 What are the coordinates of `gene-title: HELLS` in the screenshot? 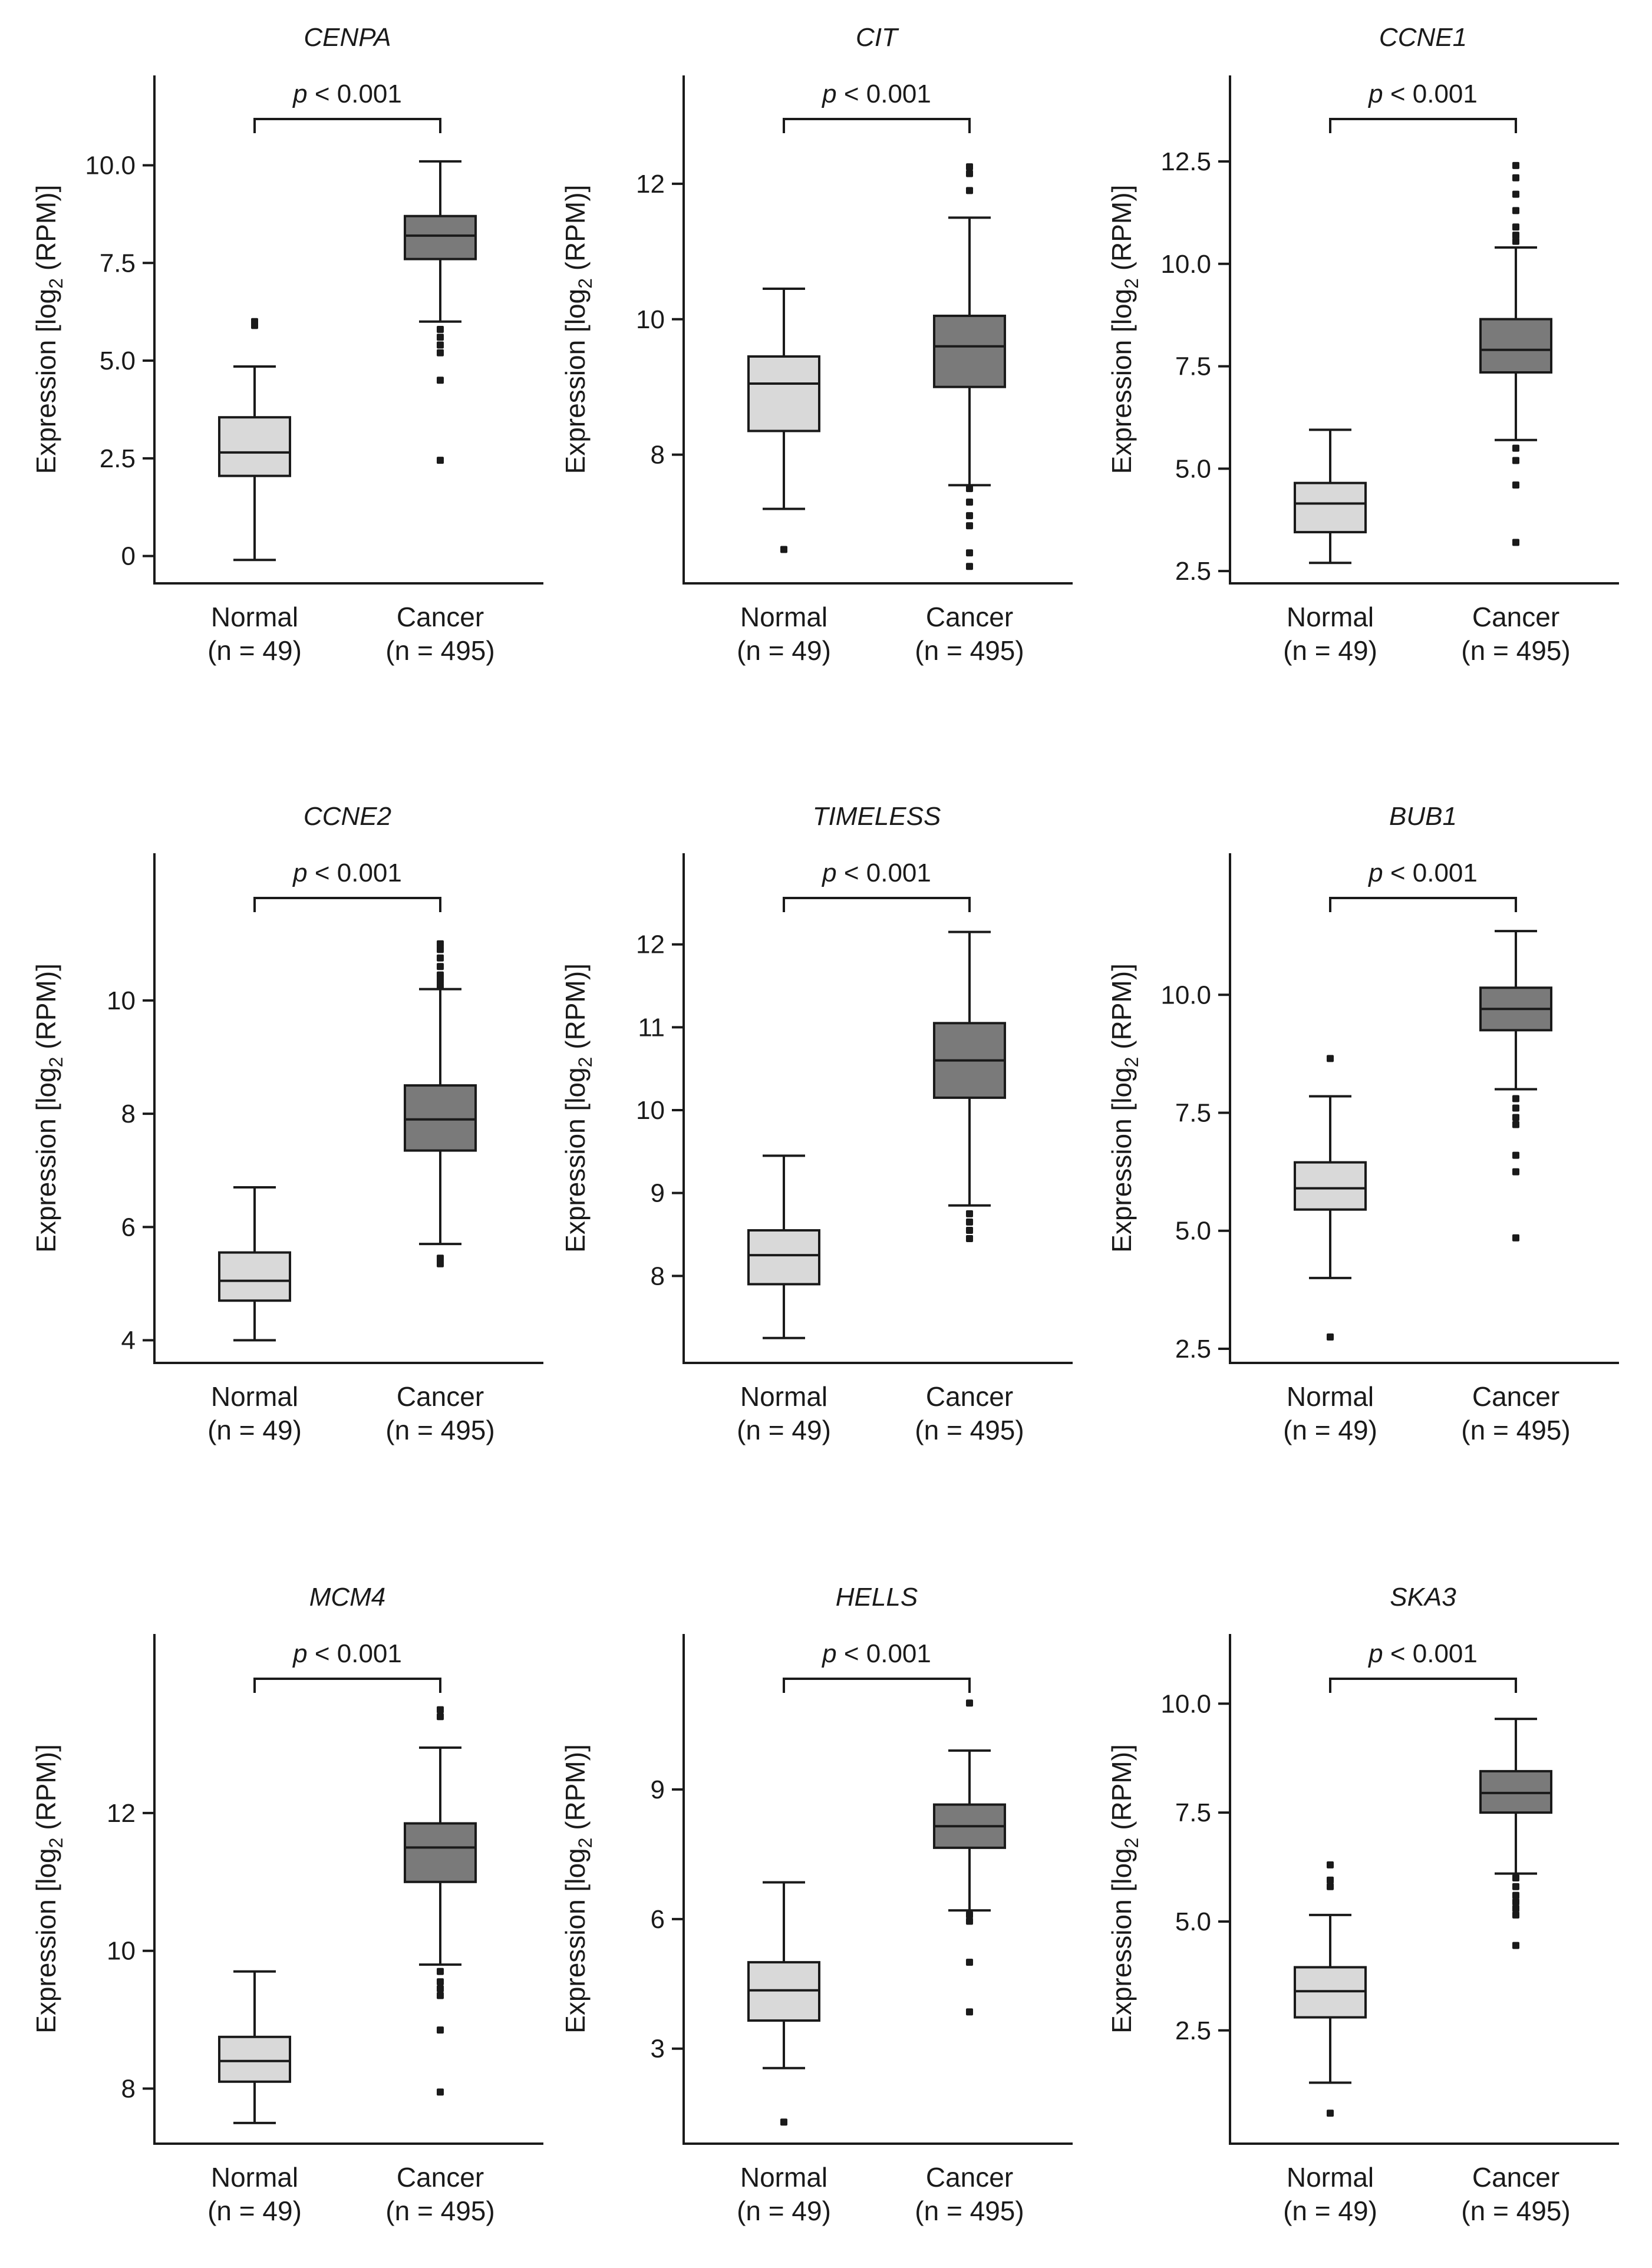 It's located at (877, 1597).